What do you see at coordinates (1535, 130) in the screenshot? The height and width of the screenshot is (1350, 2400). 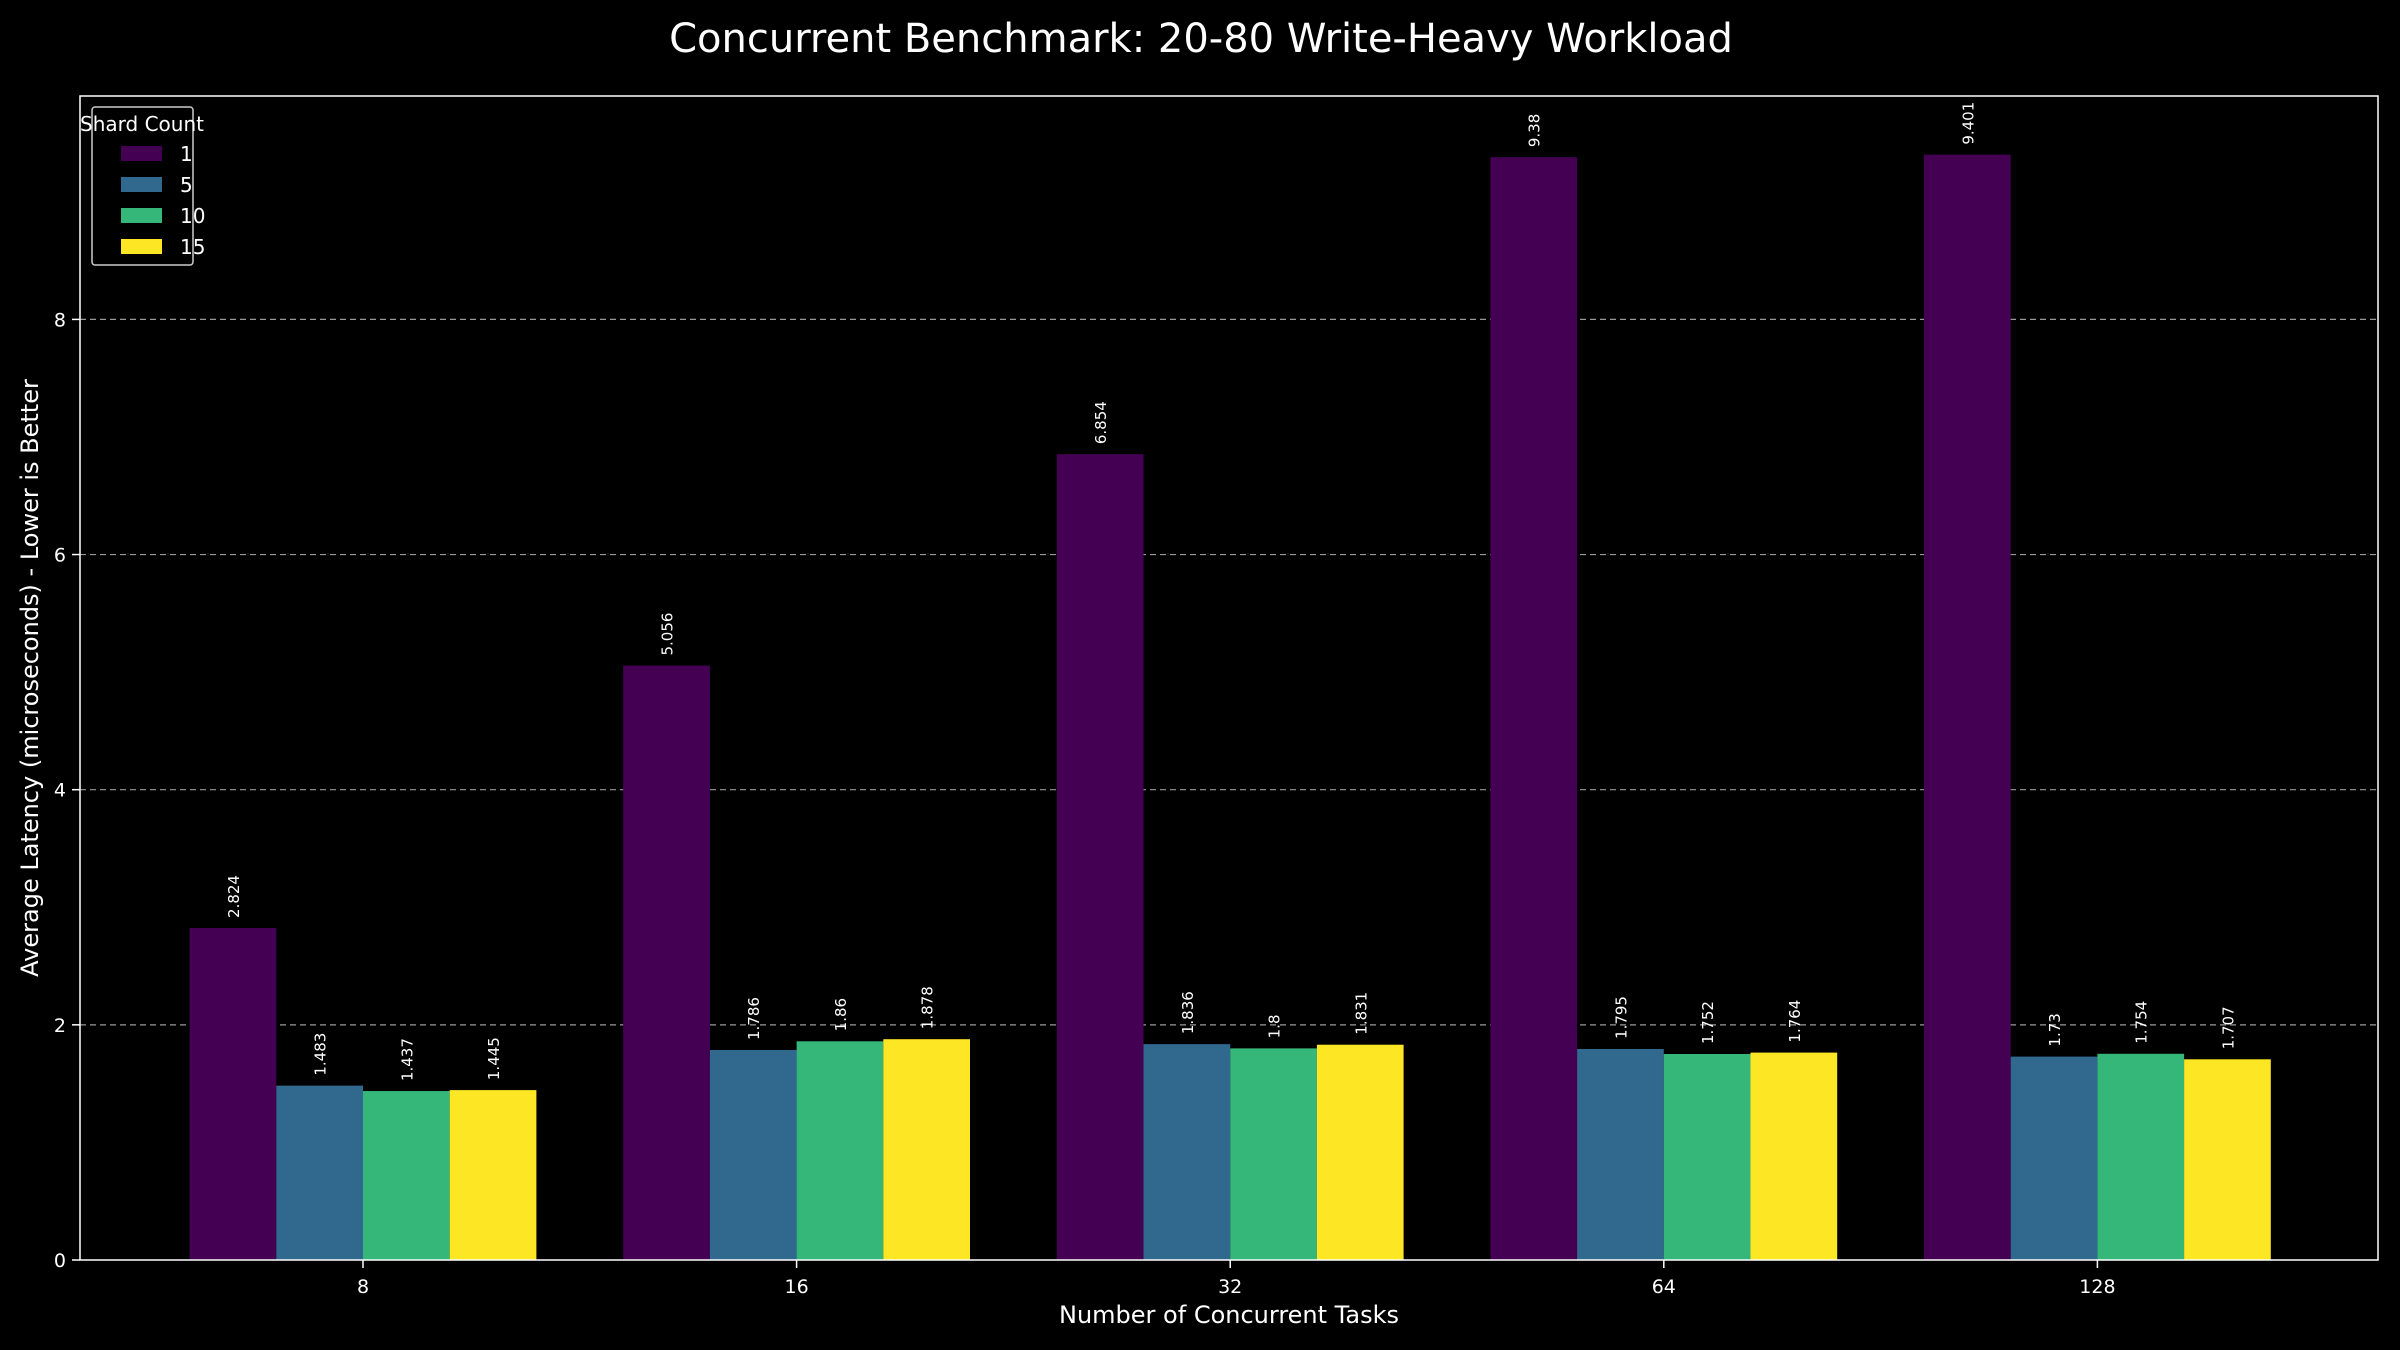 I see `bar-value-label: 9.38` at bounding box center [1535, 130].